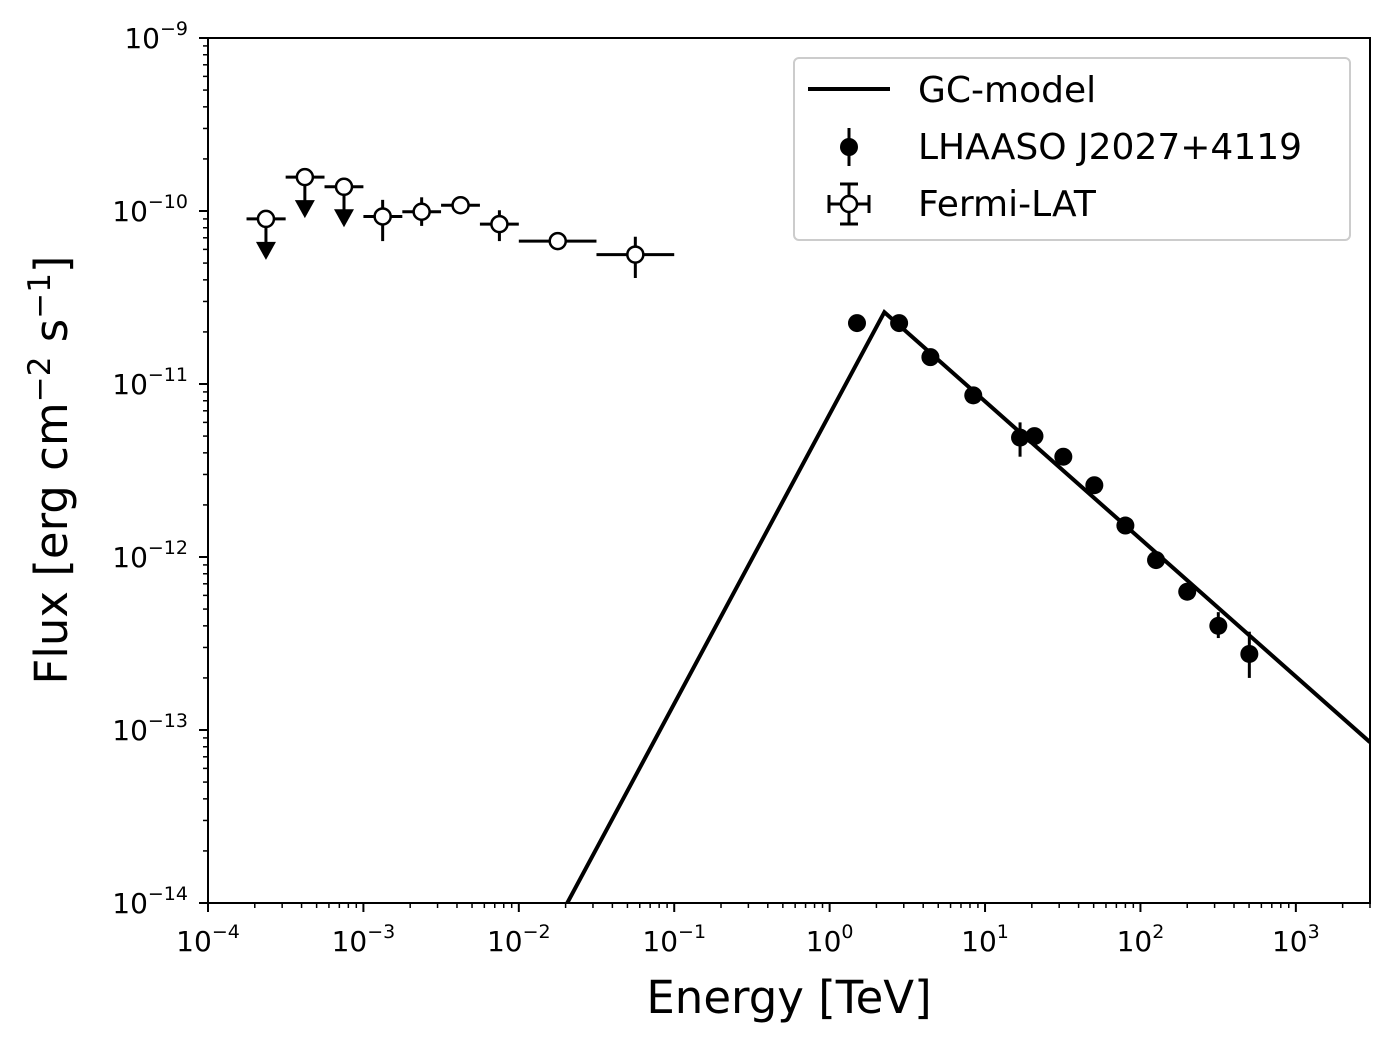 The height and width of the screenshot is (1047, 1395). I want to click on x-tick-exp: −3, so click(381, 932).